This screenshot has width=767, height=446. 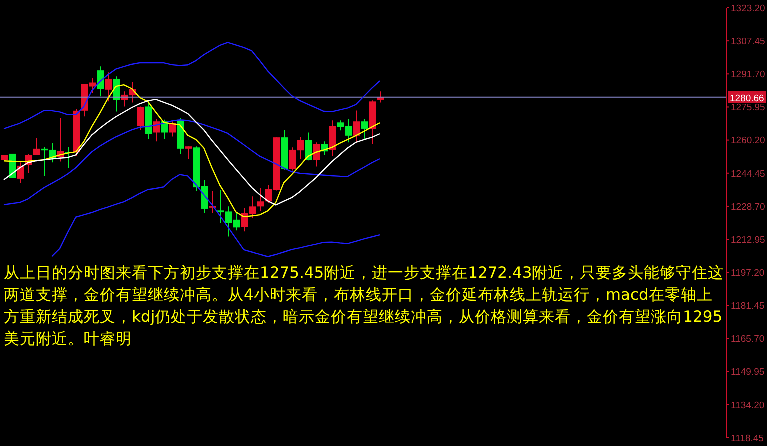 I want to click on y-tick-label: 1165.70, so click(x=748, y=340).